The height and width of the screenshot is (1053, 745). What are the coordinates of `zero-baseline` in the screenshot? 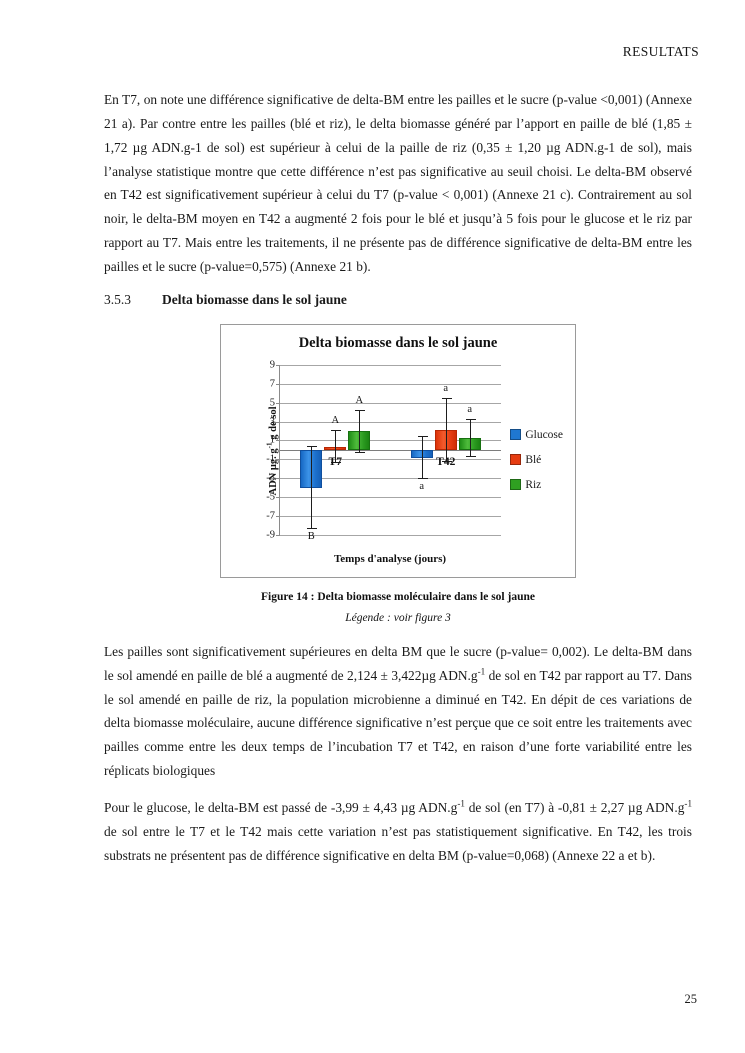 It's located at (390, 450).